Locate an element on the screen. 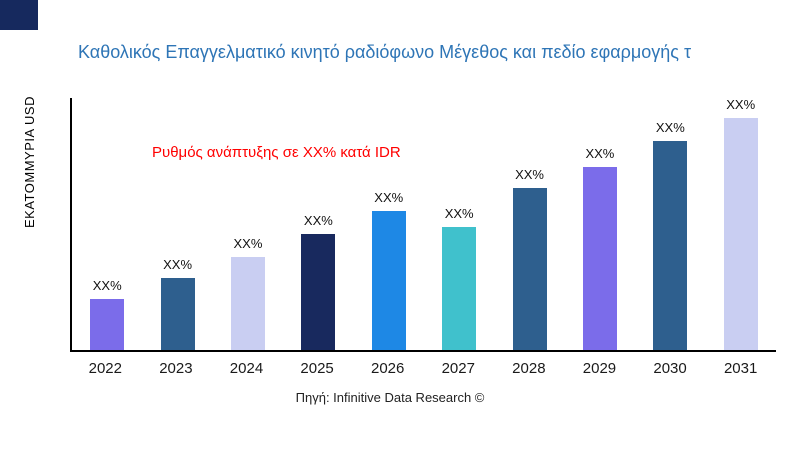 Image resolution: width=800 pixels, height=450 pixels. bar-2022 is located at coordinates (107, 324).